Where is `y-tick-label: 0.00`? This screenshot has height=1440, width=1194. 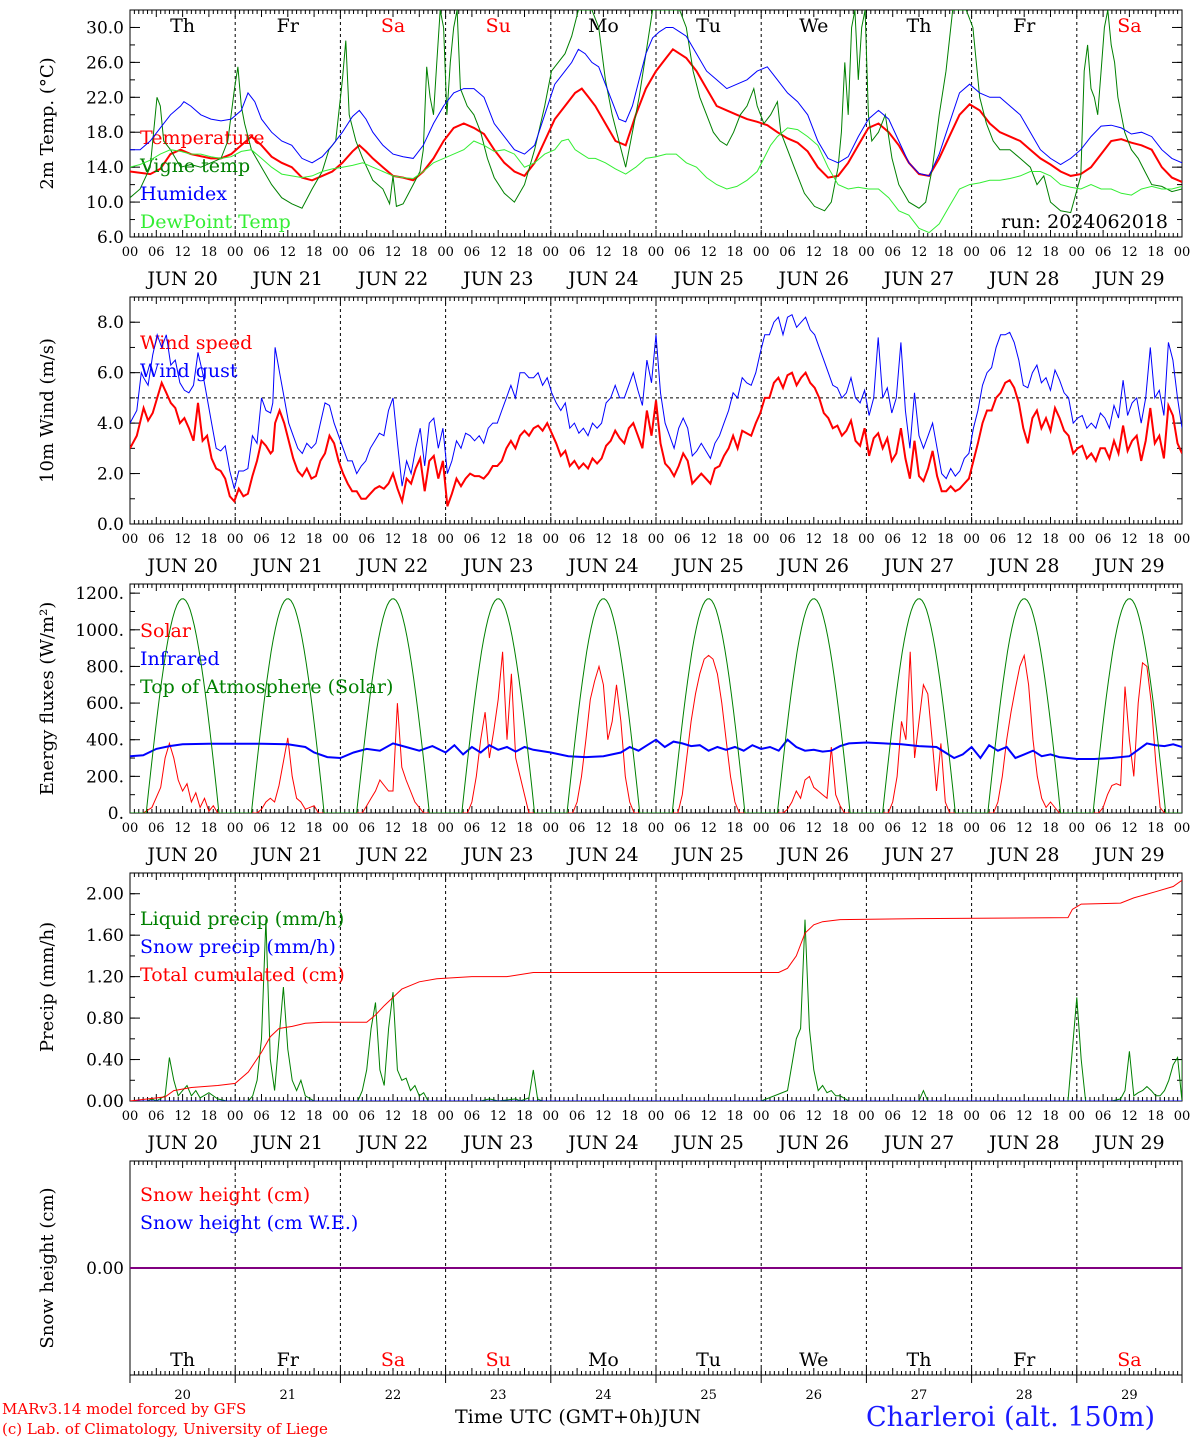
y-tick-label: 0.00 is located at coordinates (105, 1269).